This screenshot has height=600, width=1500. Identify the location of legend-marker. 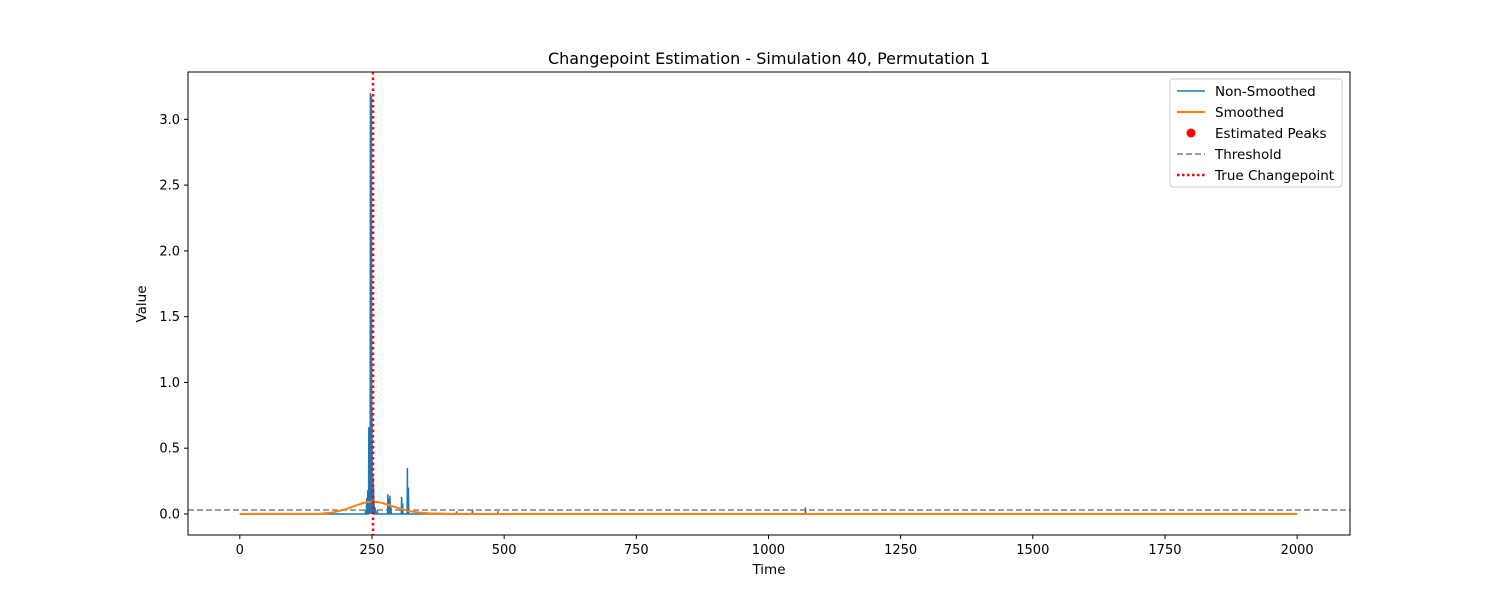
(1191, 133).